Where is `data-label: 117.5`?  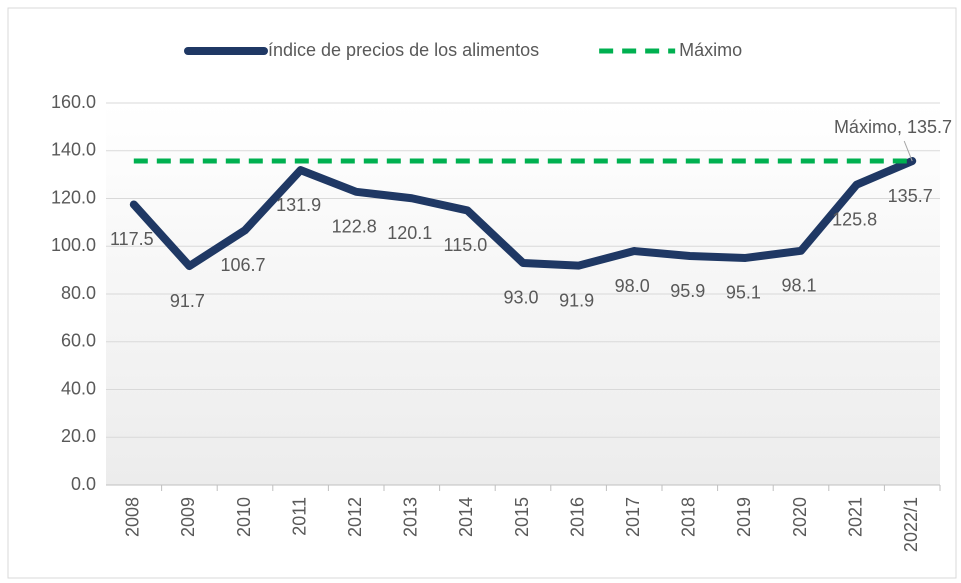
data-label: 117.5 is located at coordinates (132, 239).